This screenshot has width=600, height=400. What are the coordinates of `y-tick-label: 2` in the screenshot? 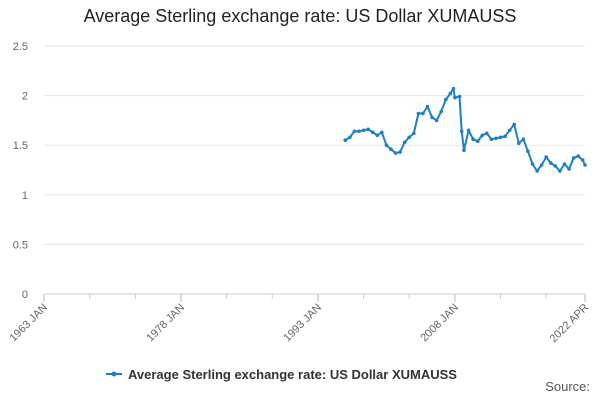 It's located at (25, 97).